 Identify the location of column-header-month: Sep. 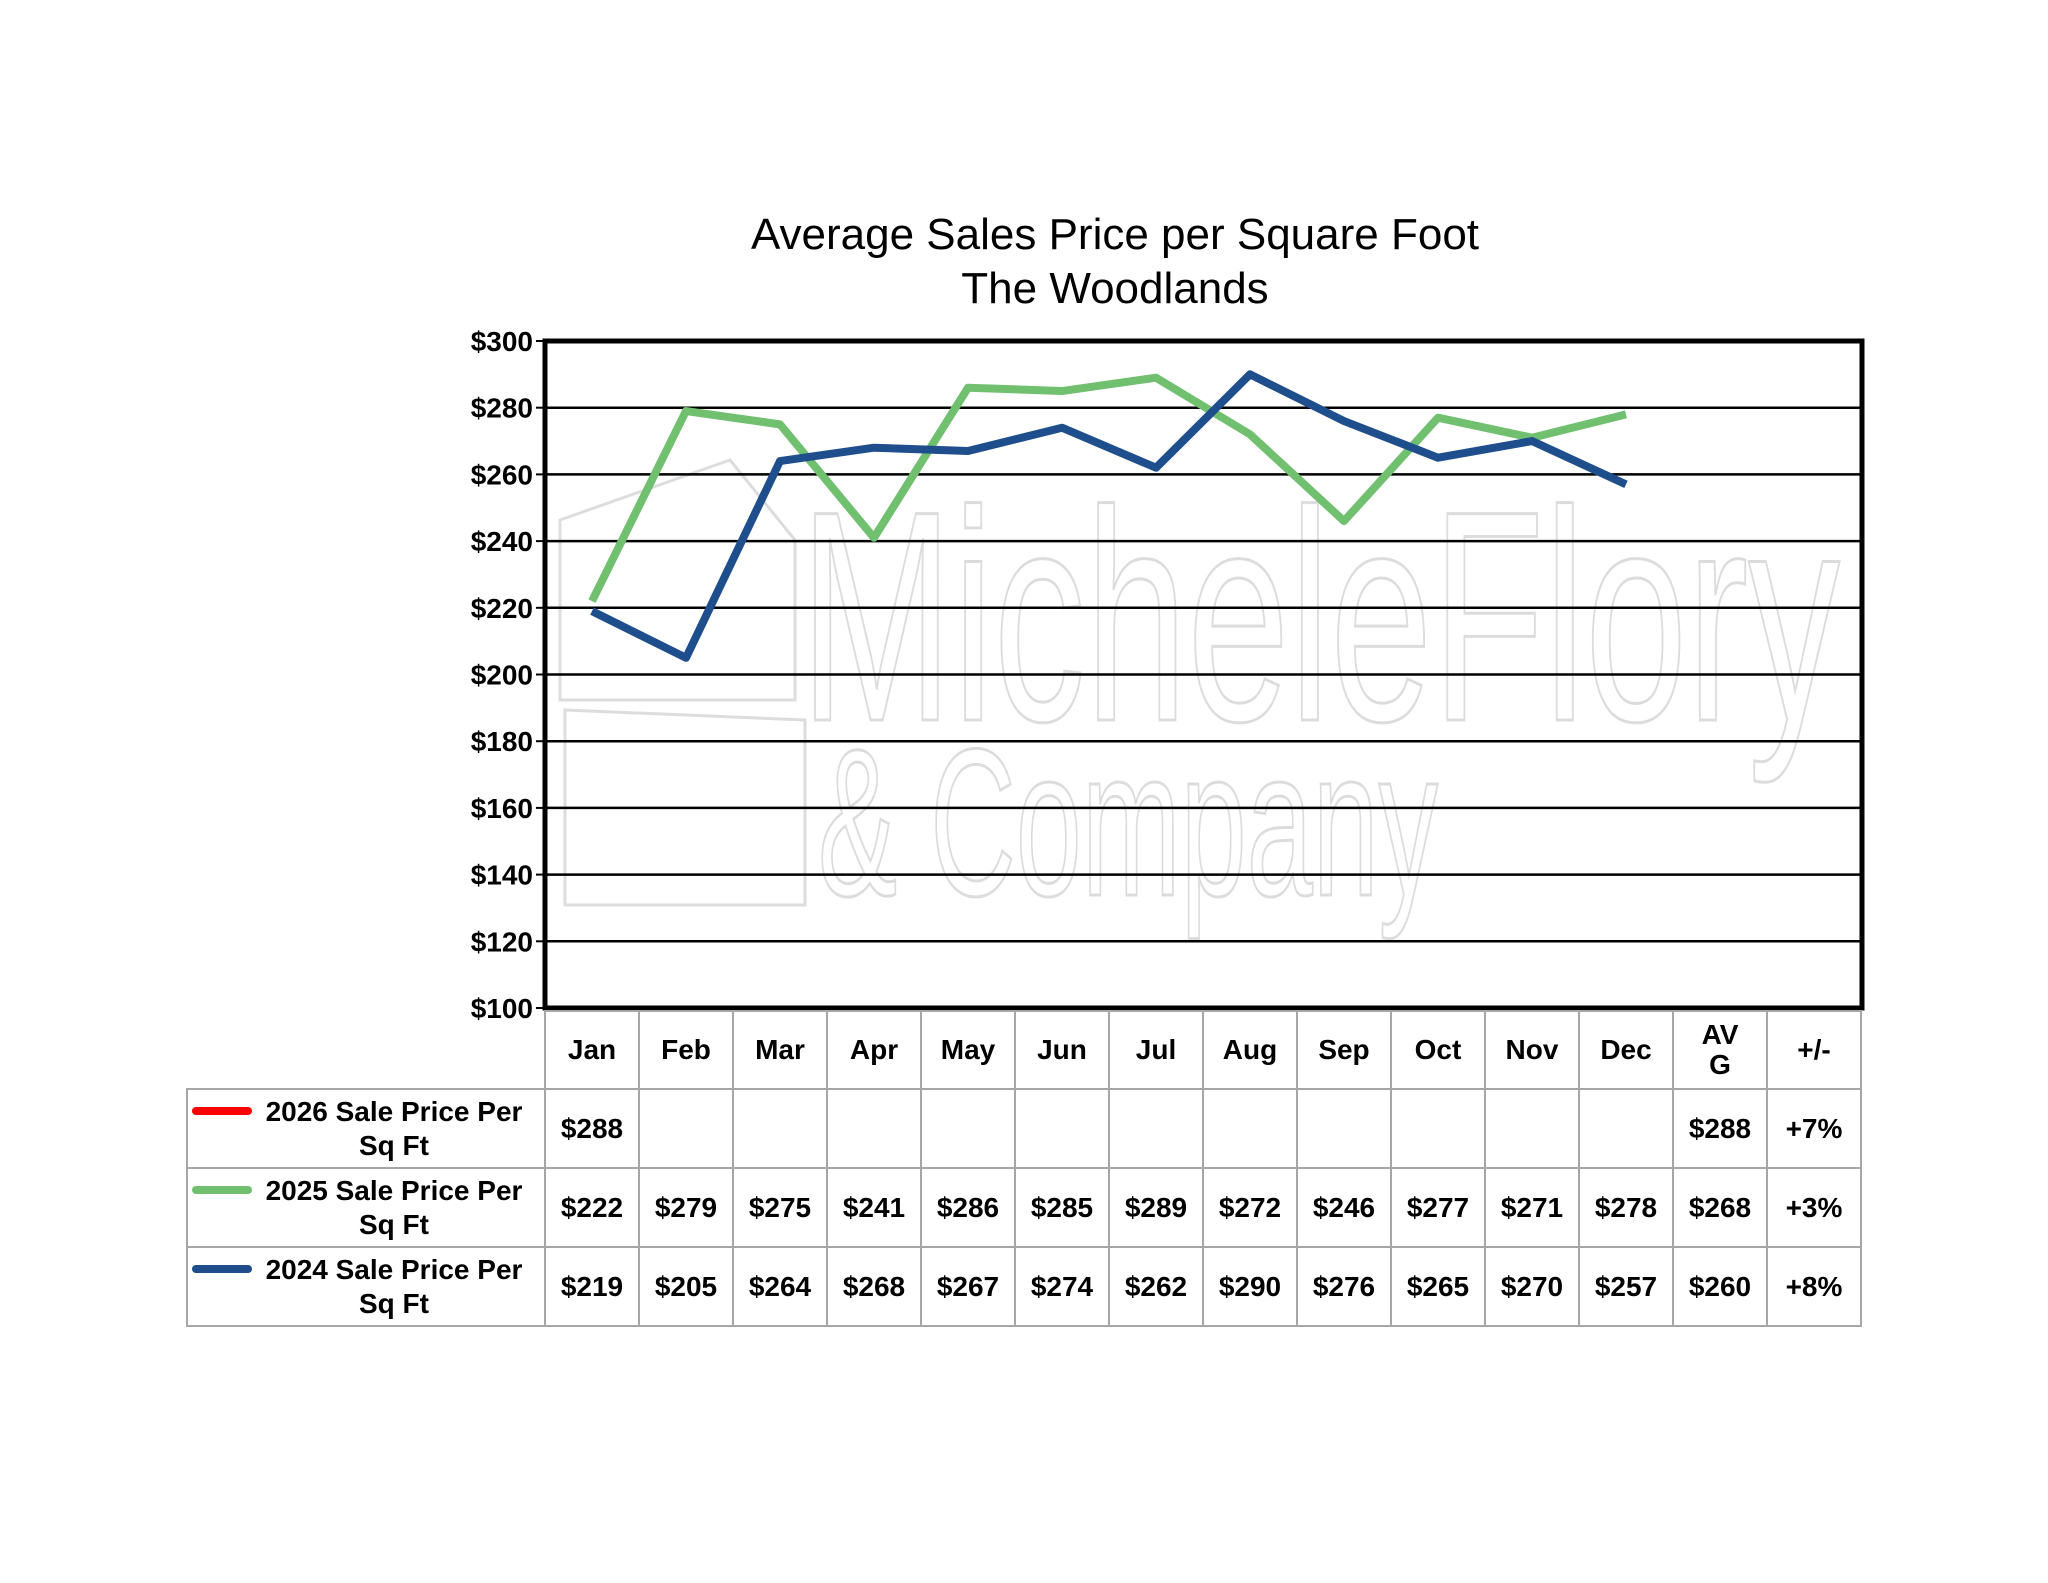
(1344, 1050).